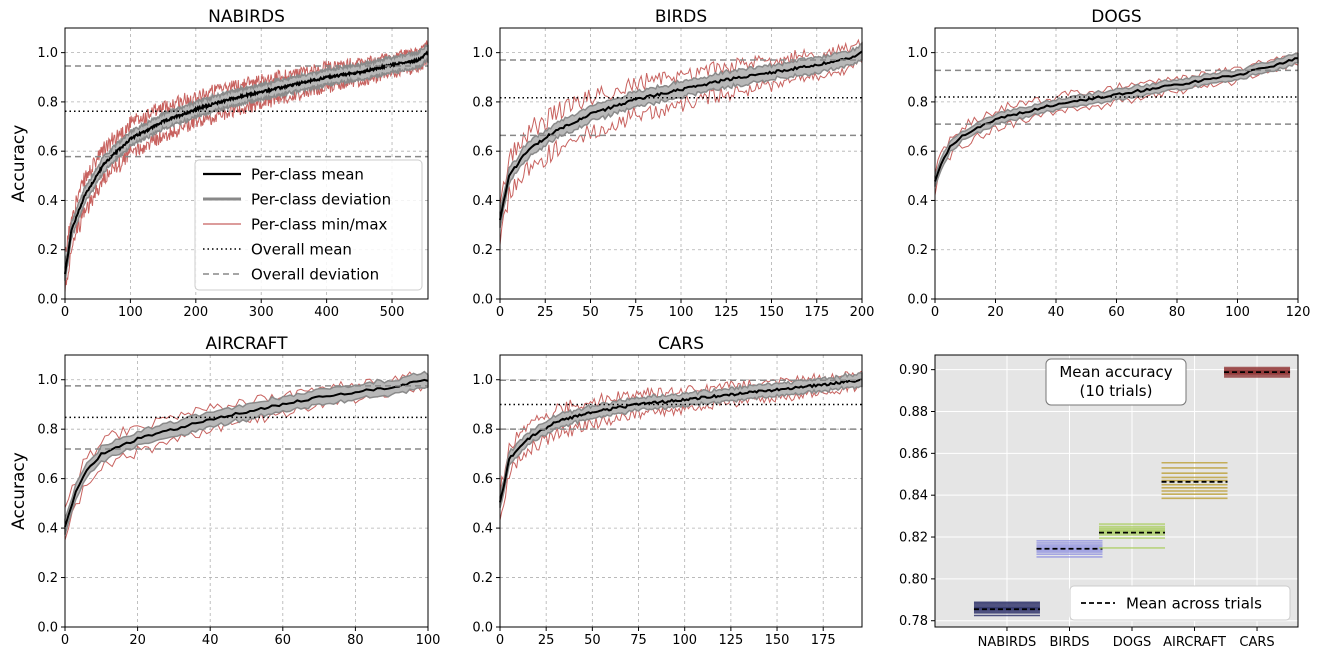  I want to click on x-tick-label: NABIRDS, so click(1007, 642).